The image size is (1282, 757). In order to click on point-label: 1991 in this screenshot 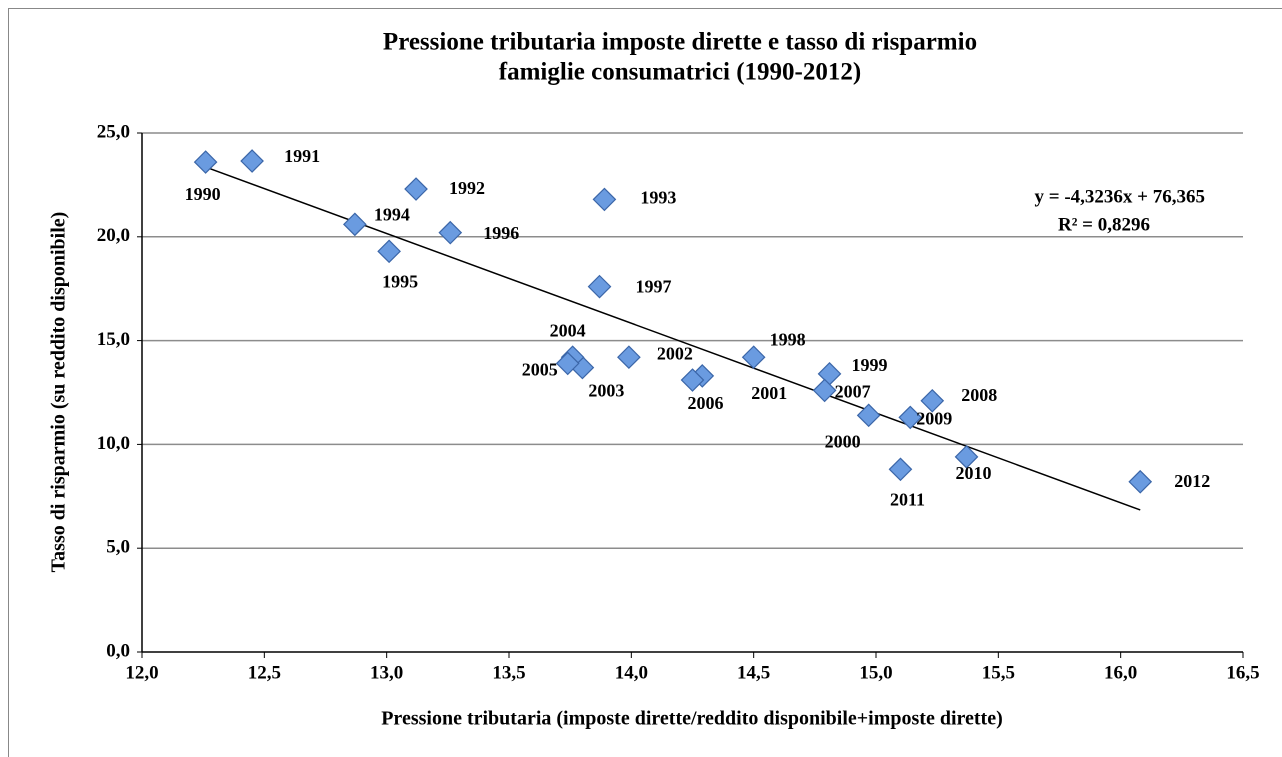, I will do `click(302, 156)`.